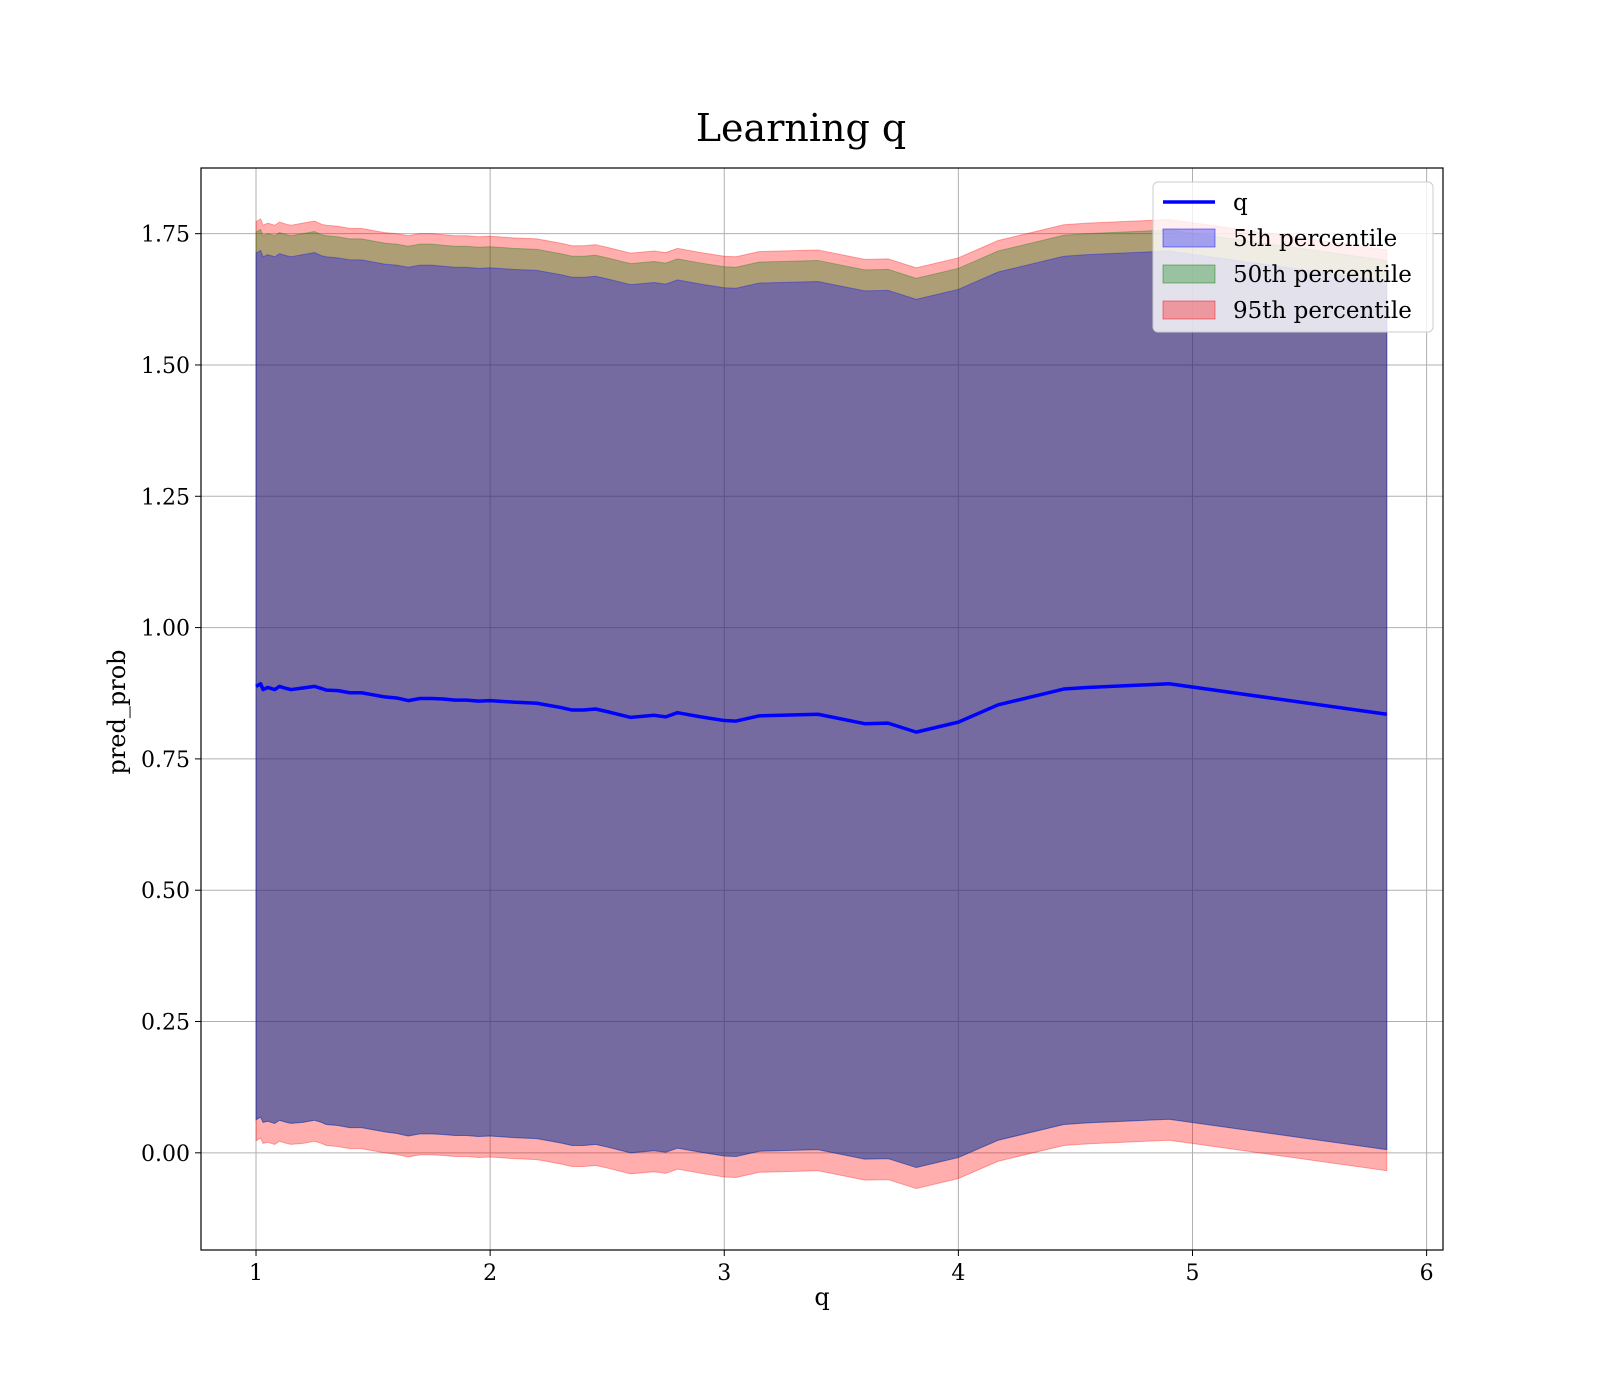 The width and height of the screenshot is (1600, 1400). What do you see at coordinates (1240, 203) in the screenshot?
I see `legend-label: q` at bounding box center [1240, 203].